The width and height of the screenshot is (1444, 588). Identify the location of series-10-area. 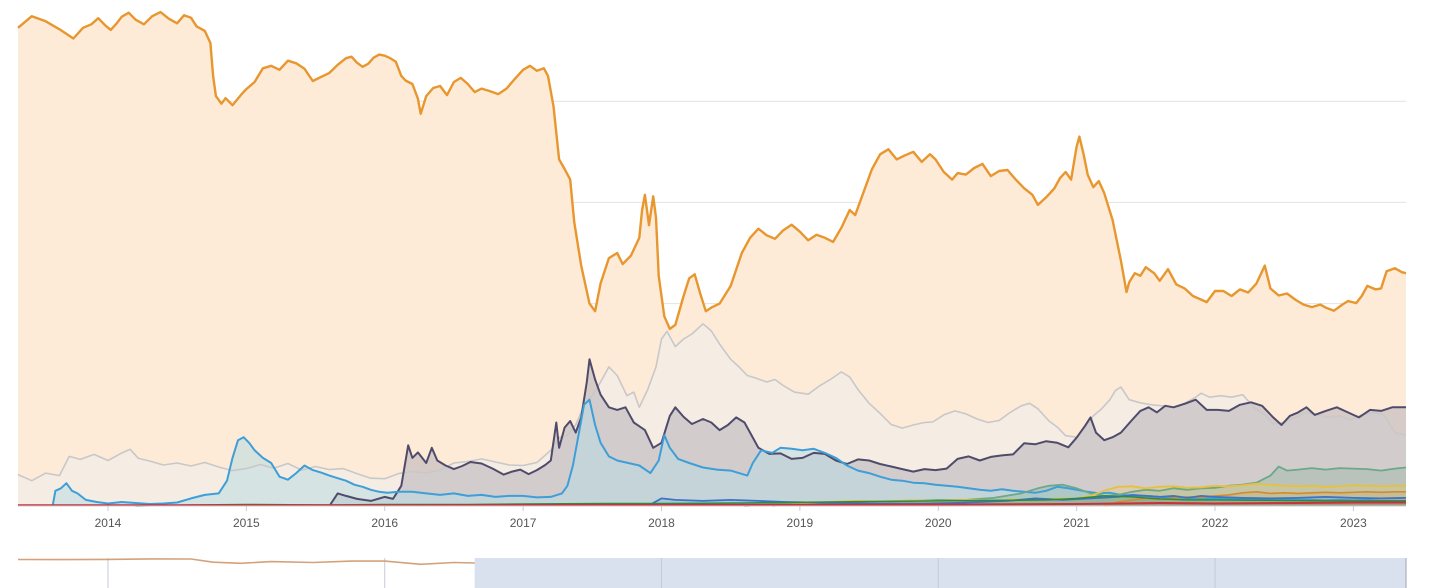
(712, 504).